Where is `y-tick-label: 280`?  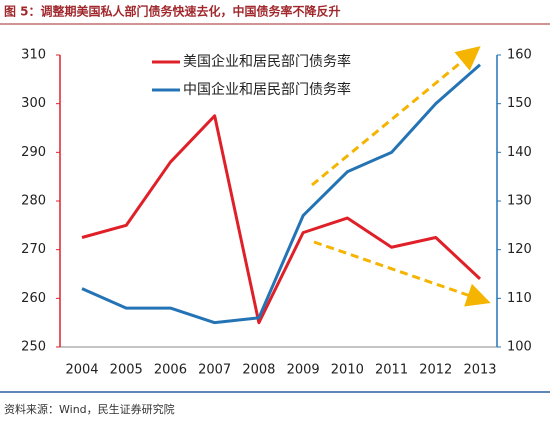 y-tick-label: 280 is located at coordinates (33, 201).